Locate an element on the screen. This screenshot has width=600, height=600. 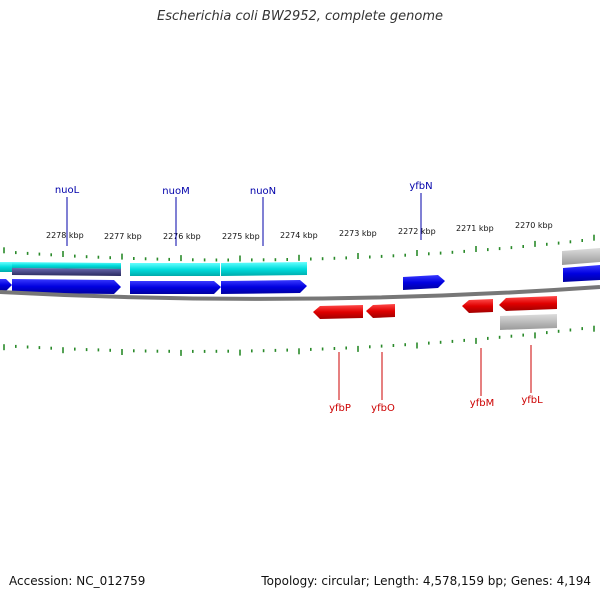
gene-label-yfbm: yfbM is located at coordinates (482, 403).